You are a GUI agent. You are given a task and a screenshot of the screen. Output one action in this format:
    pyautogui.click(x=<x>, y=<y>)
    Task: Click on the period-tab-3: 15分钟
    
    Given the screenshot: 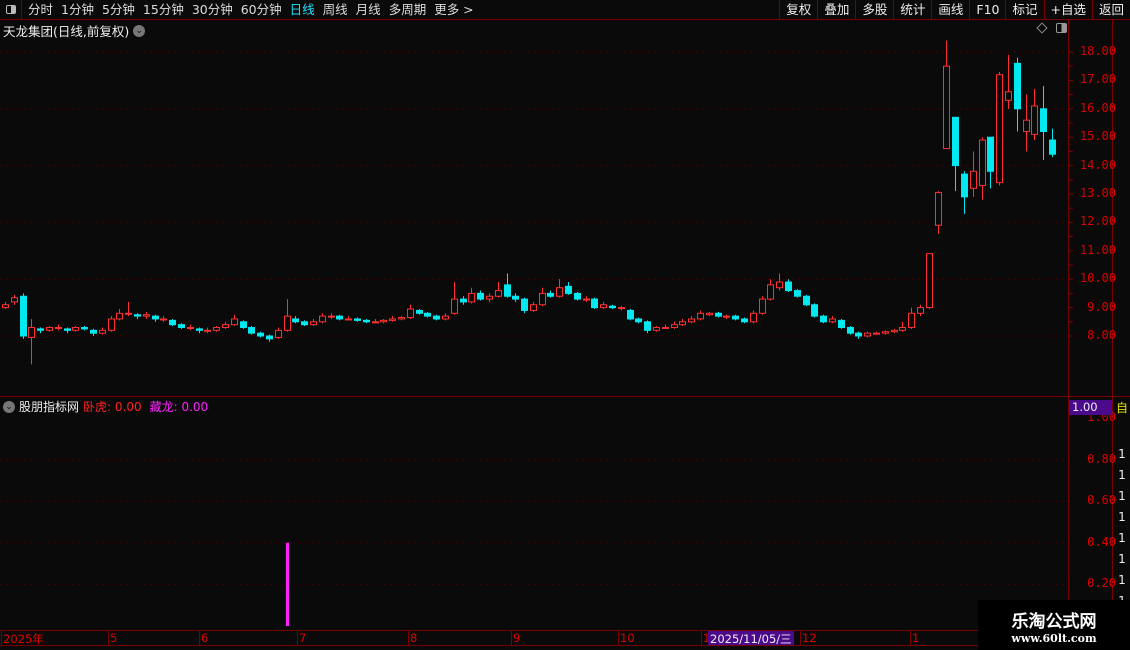 What is the action you would take?
    pyautogui.click(x=163, y=9)
    